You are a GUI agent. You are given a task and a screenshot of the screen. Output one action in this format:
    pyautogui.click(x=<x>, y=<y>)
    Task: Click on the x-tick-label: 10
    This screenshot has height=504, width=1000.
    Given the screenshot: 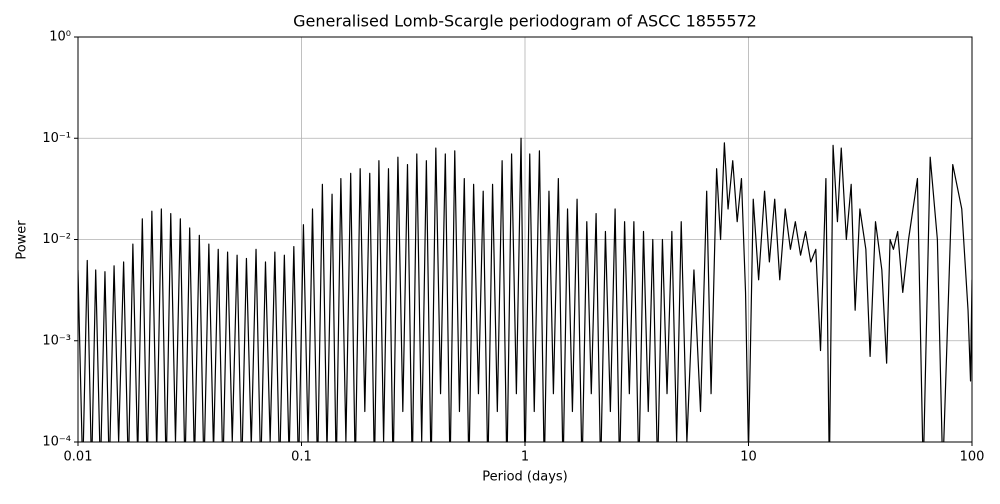 What is the action you would take?
    pyautogui.click(x=748, y=457)
    